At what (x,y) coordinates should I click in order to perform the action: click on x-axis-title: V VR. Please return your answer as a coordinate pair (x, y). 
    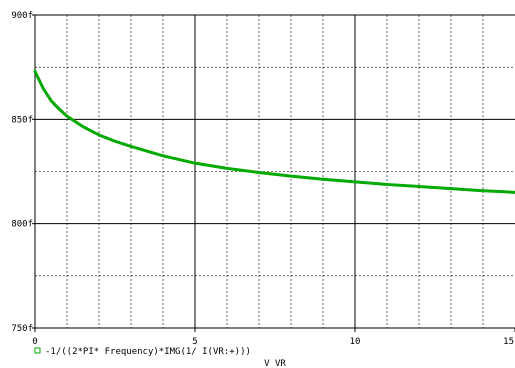
    Looking at the image, I should click on (275, 363).